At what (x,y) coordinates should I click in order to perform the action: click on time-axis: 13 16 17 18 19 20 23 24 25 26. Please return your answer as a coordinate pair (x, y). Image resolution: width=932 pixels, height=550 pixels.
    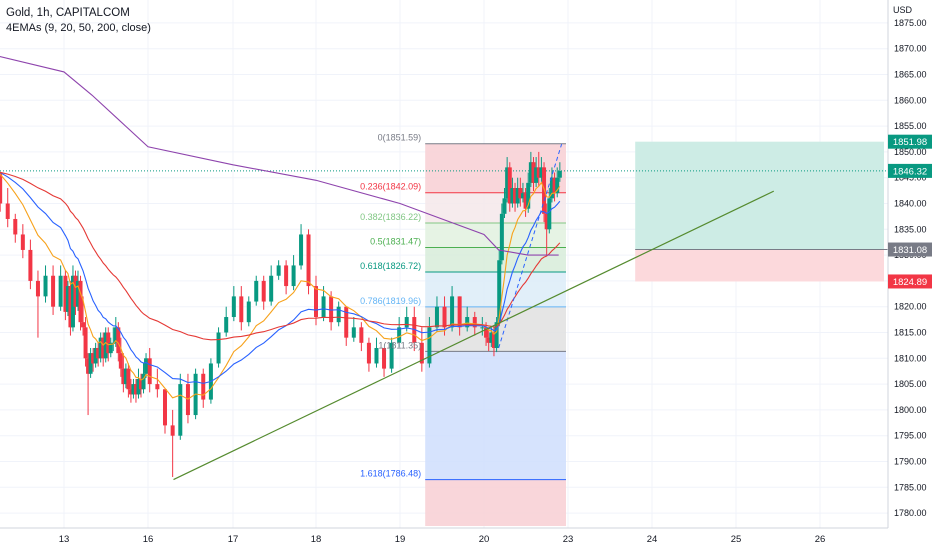
    Looking at the image, I should click on (466, 538).